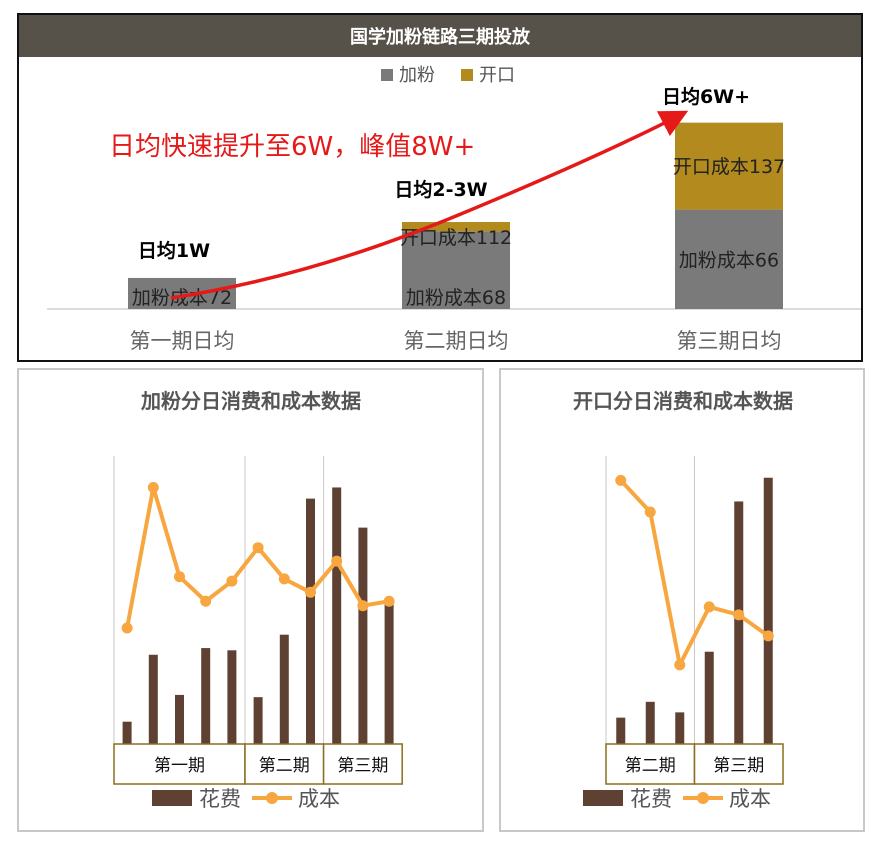 This screenshot has width=876, height=843. I want to click on bar-label-kaikou-2: 开口成本137, so click(729, 167).